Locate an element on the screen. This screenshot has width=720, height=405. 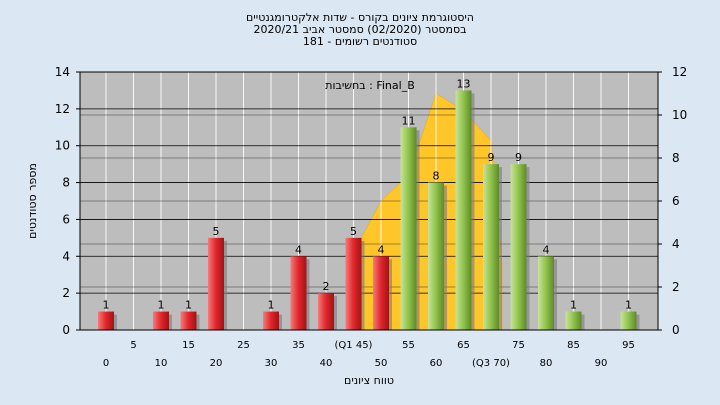
bar-value-label: 13 is located at coordinates (464, 83).